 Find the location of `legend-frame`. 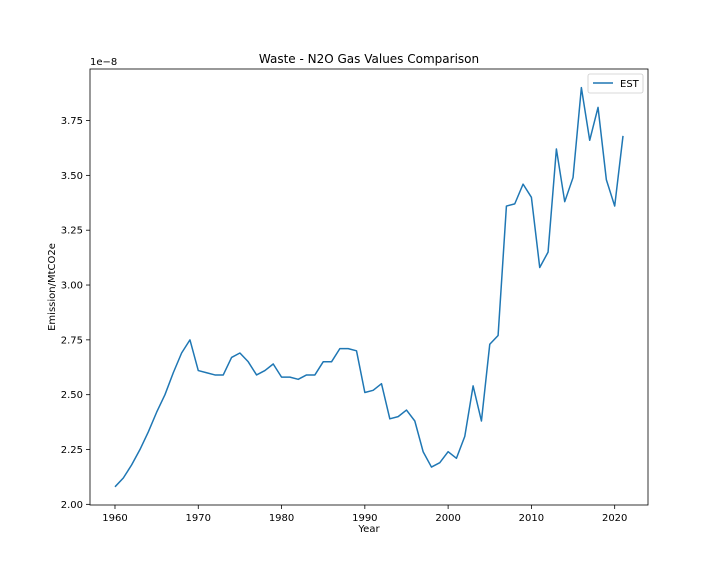

legend-frame is located at coordinates (615, 83).